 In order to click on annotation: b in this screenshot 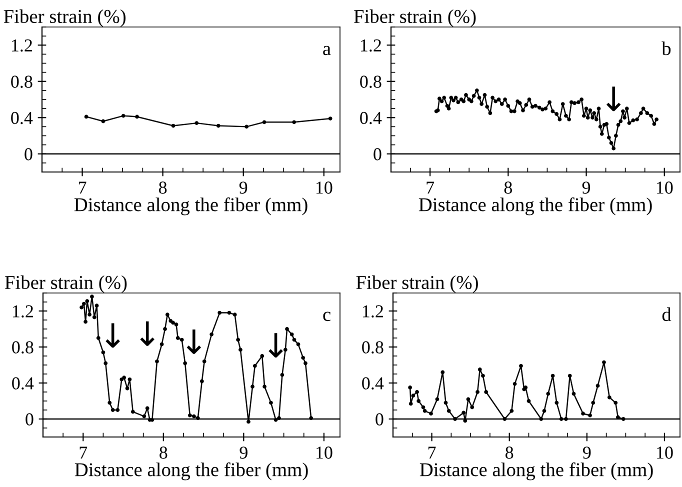, I will do `click(666, 49)`.